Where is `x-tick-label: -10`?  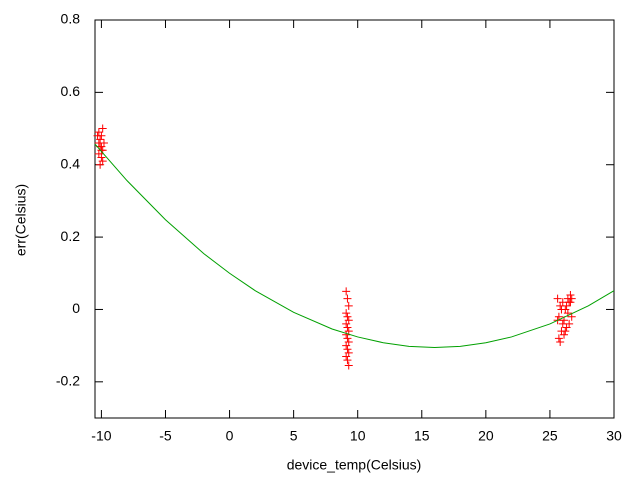 x-tick-label: -10 is located at coordinates (101, 436).